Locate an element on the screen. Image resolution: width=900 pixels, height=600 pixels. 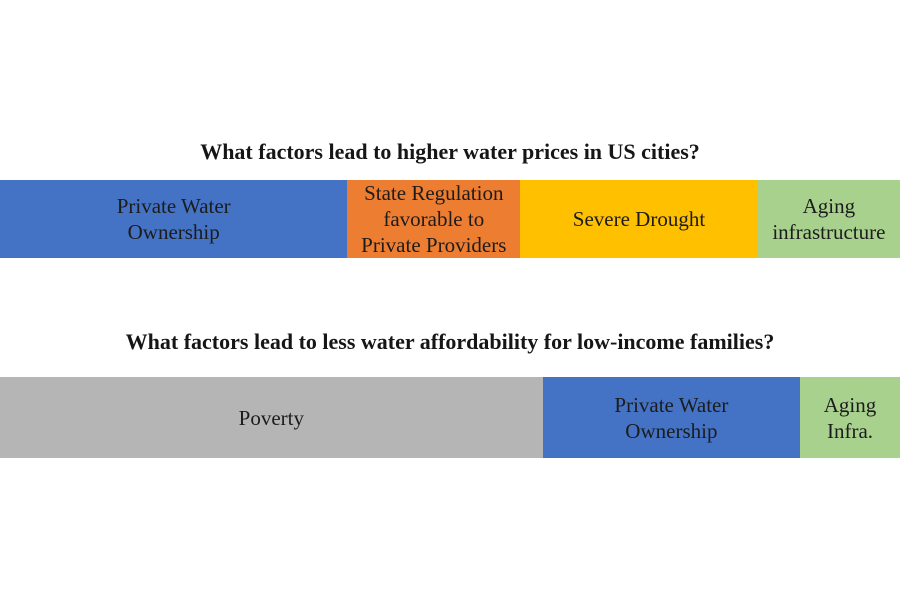
bar-segment-aging-infra: Aging Infra. is located at coordinates (850, 417).